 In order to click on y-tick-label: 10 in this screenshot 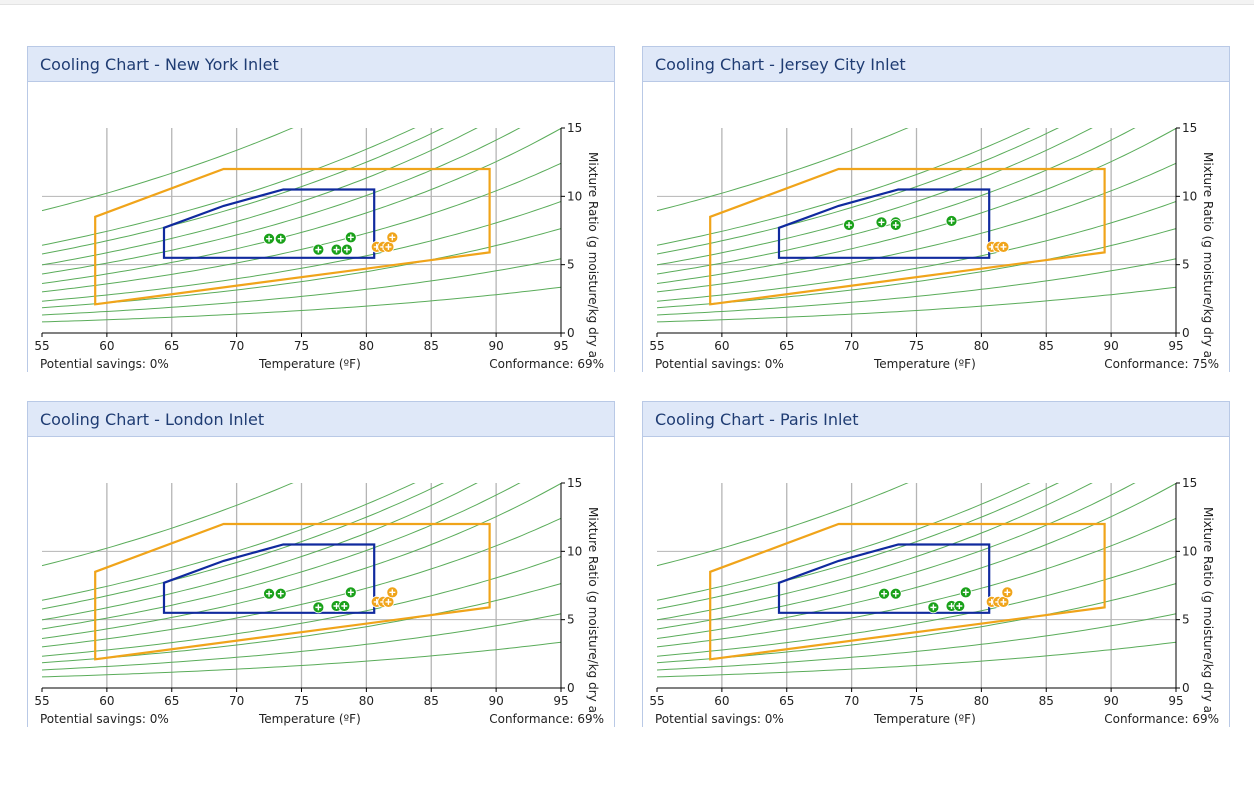, I will do `click(574, 551)`.